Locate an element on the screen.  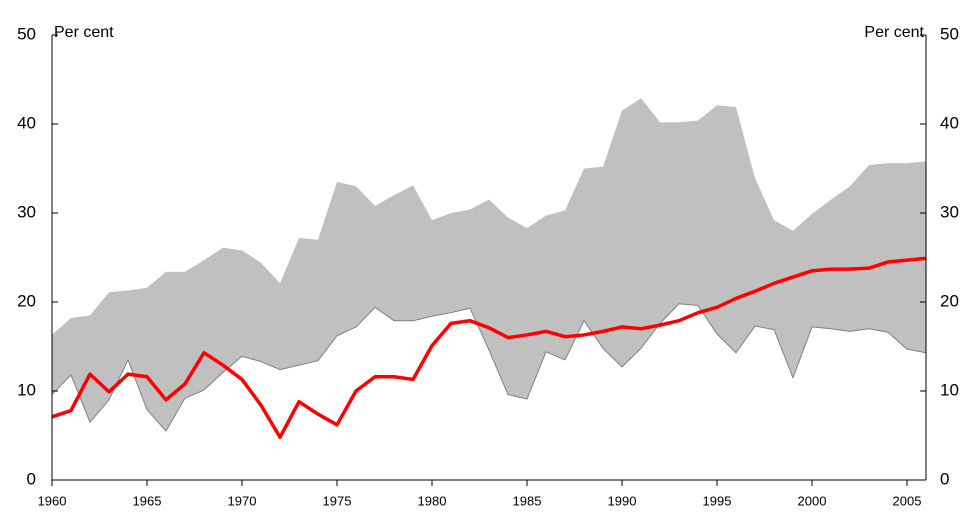
y-tick-label: 10 is located at coordinates (26, 389).